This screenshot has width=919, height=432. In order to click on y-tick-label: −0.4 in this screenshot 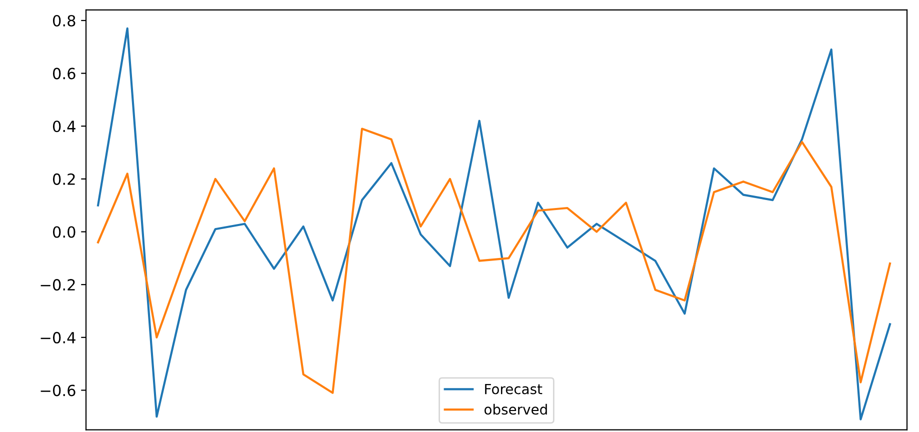, I will do `click(58, 338)`.